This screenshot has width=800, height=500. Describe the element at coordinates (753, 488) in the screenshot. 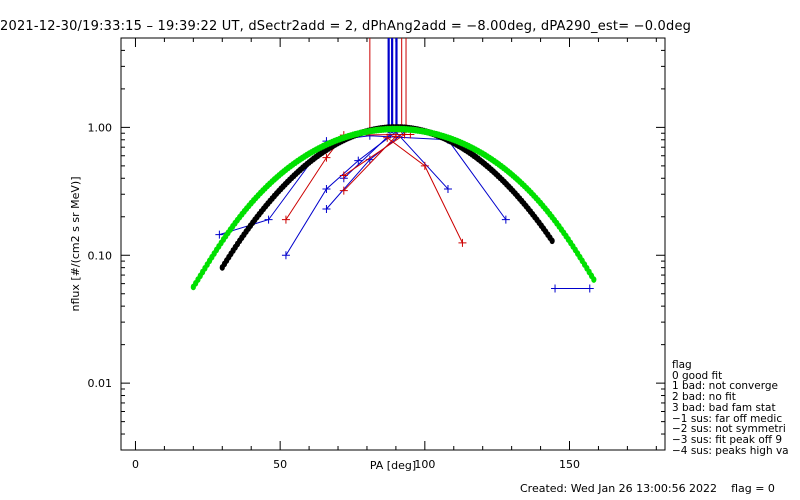

I see `flag-value: flag = 0` at that location.